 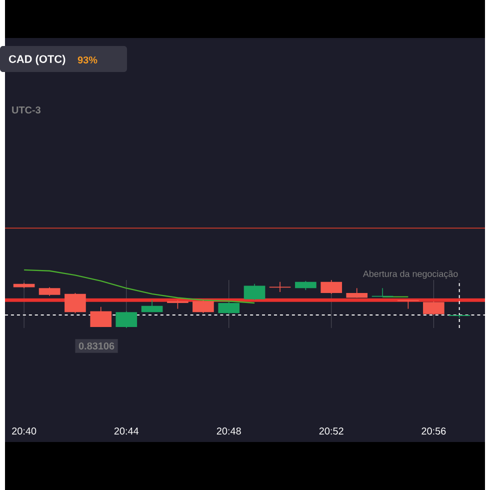 I want to click on x-tick-label: 20:56, so click(x=434, y=431).